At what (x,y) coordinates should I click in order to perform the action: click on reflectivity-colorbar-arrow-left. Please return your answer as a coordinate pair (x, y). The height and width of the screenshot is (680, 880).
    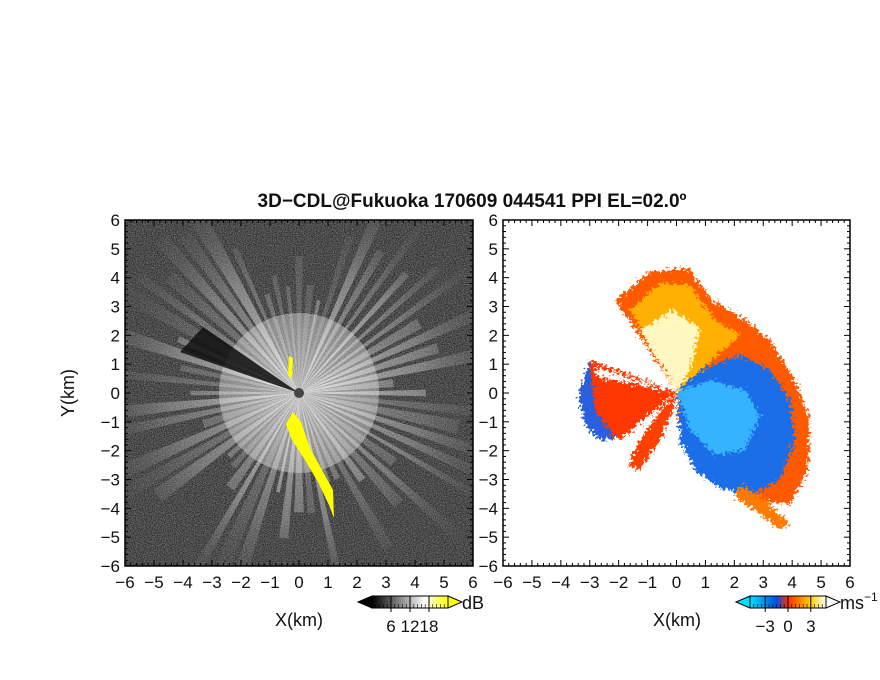
    Looking at the image, I should click on (364, 602).